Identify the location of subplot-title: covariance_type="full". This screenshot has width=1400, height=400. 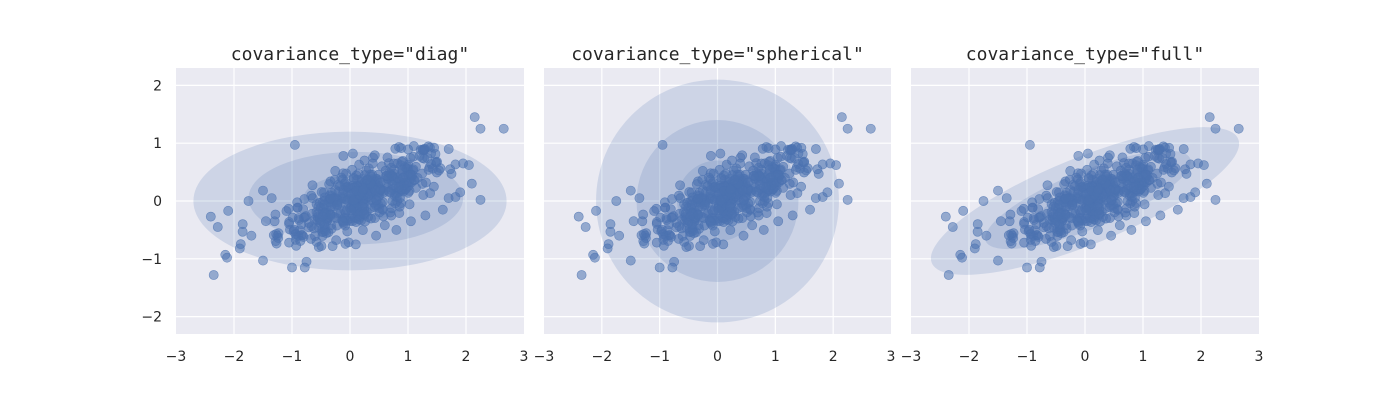
(1085, 54).